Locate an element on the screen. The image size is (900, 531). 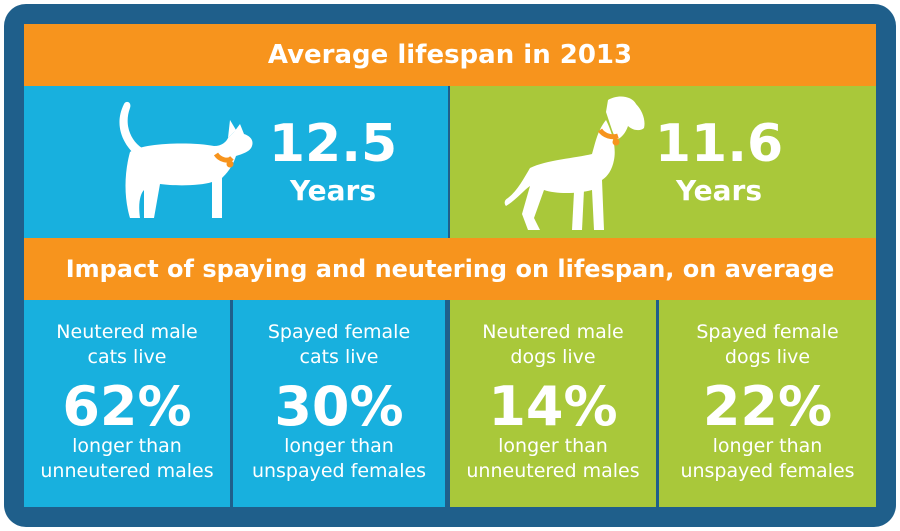
lifespan-title: Average lifespan in 2013 is located at coordinates (450, 55).